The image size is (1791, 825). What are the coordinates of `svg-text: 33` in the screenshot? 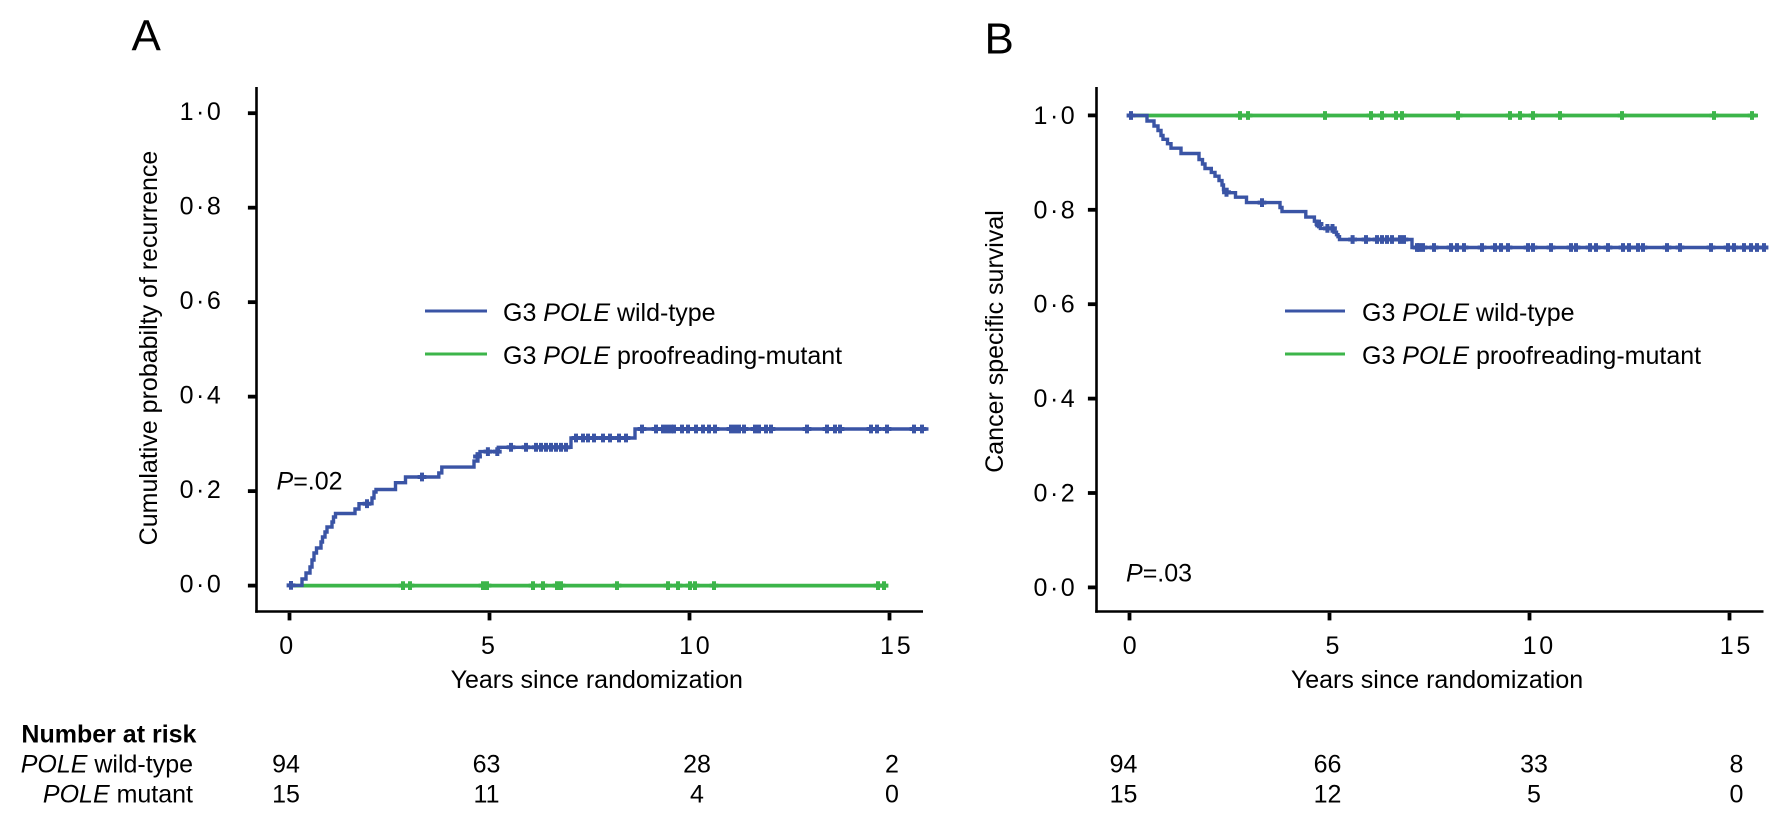 It's located at (1534, 765).